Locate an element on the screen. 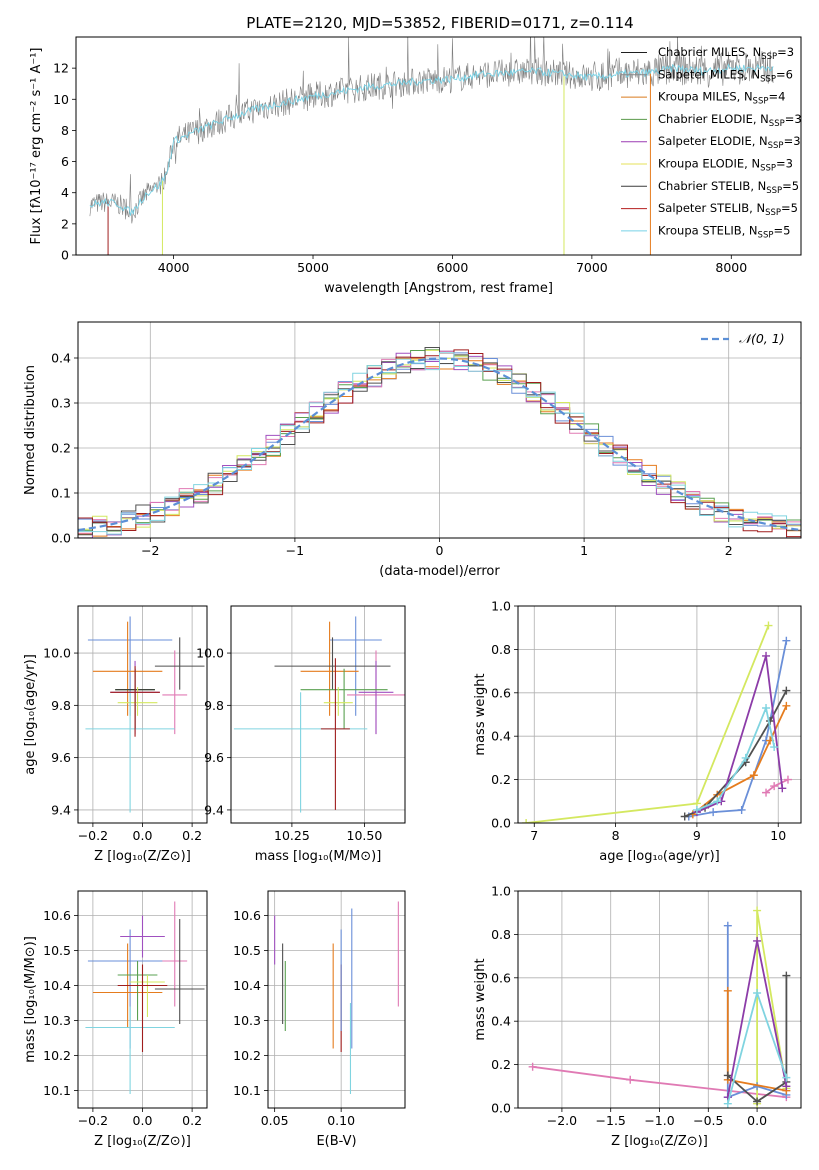 This screenshot has width=819, height=1170. x-tick-label: −2 is located at coordinates (150, 550).